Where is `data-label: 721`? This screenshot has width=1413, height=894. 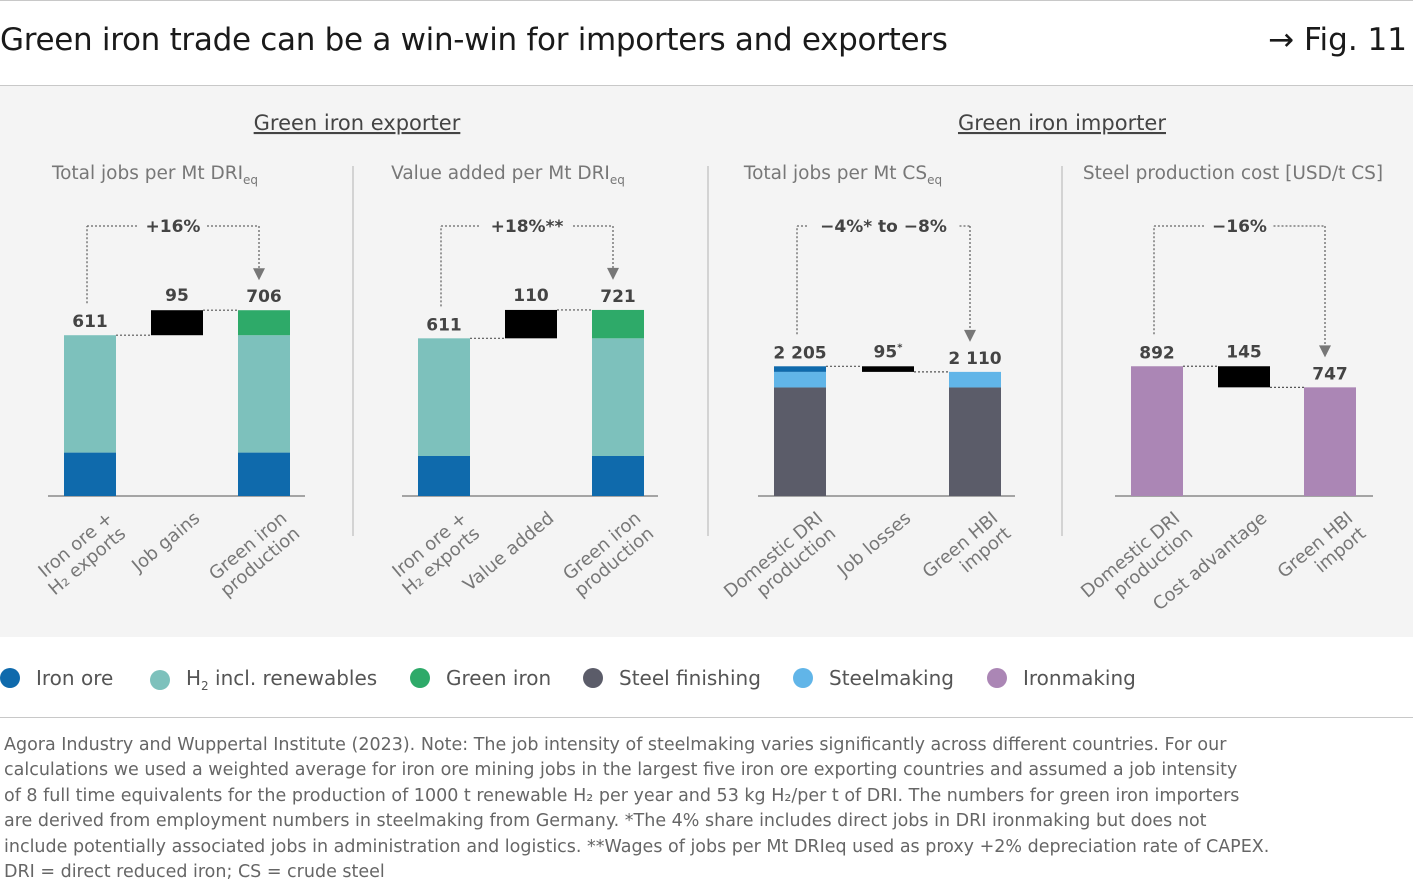
data-label: 721 is located at coordinates (618, 297).